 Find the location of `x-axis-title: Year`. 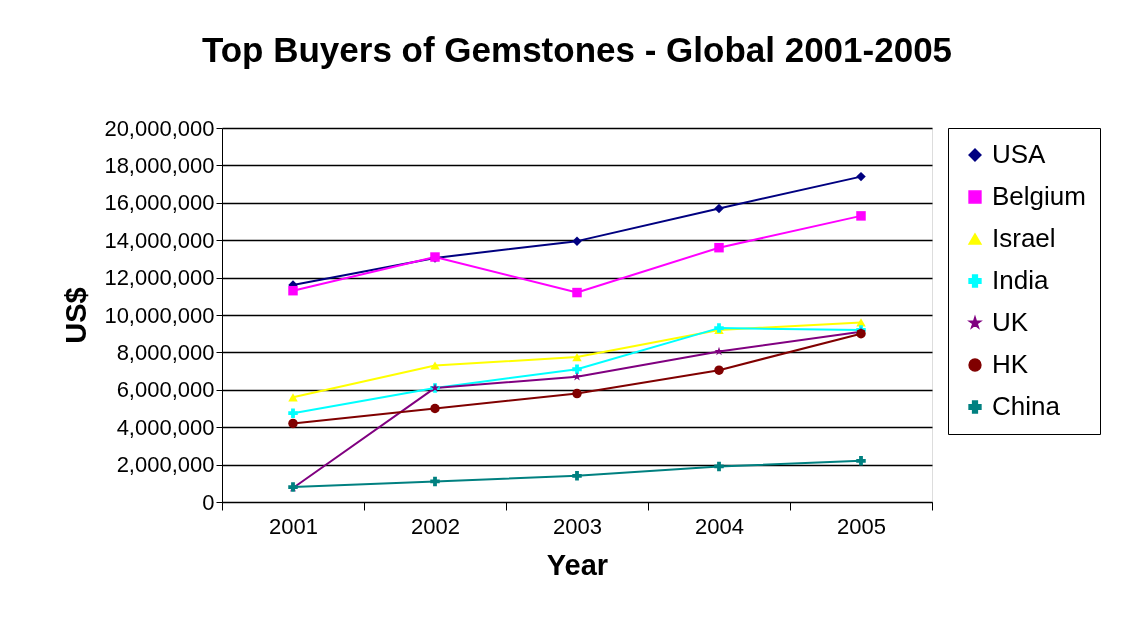

x-axis-title: Year is located at coordinates (577, 564).